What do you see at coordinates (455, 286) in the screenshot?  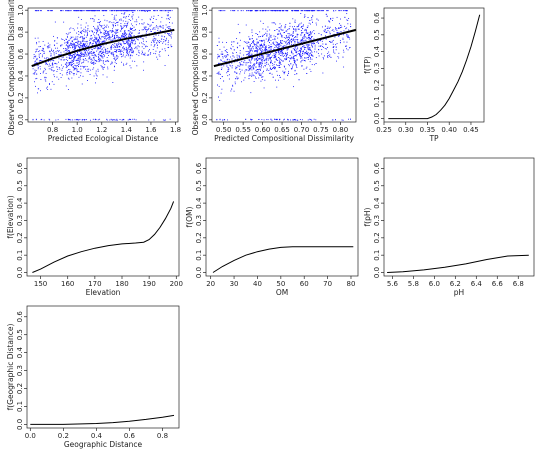 I see `x-axis: 5.6 5.8 6.0 6.2 6.4 6.6 6.8pH` at bounding box center [455, 286].